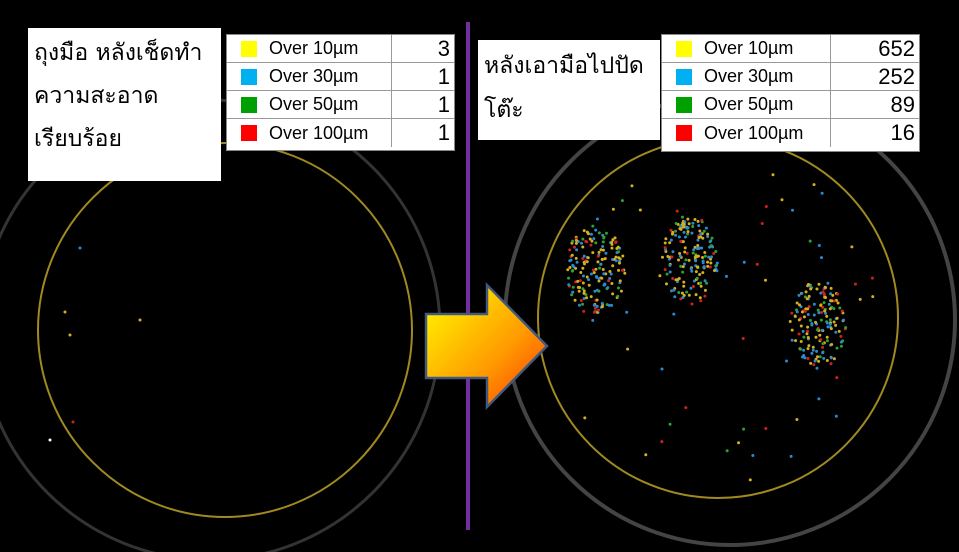 The height and width of the screenshot is (552, 959). What do you see at coordinates (902, 132) in the screenshot?
I see `count: 16` at bounding box center [902, 132].